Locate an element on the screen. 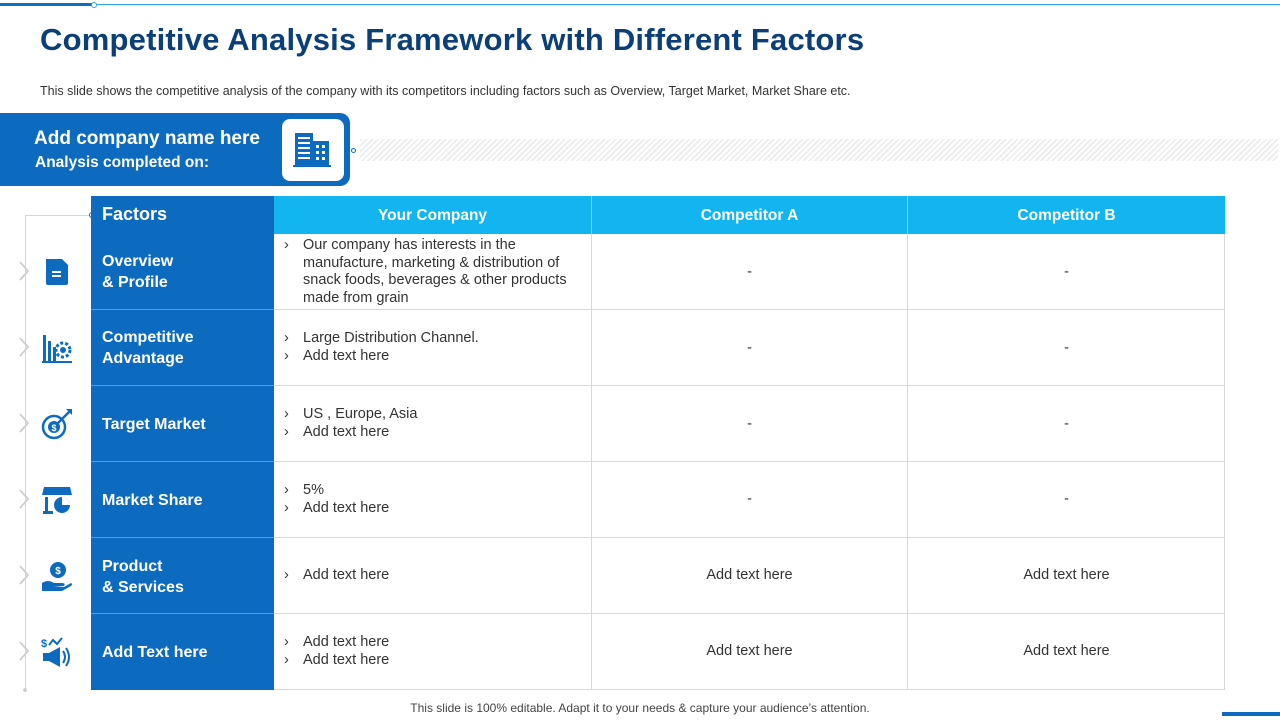 The height and width of the screenshot is (720, 1280). bullet-item: › US , Europe, Asia is located at coordinates (350, 415).